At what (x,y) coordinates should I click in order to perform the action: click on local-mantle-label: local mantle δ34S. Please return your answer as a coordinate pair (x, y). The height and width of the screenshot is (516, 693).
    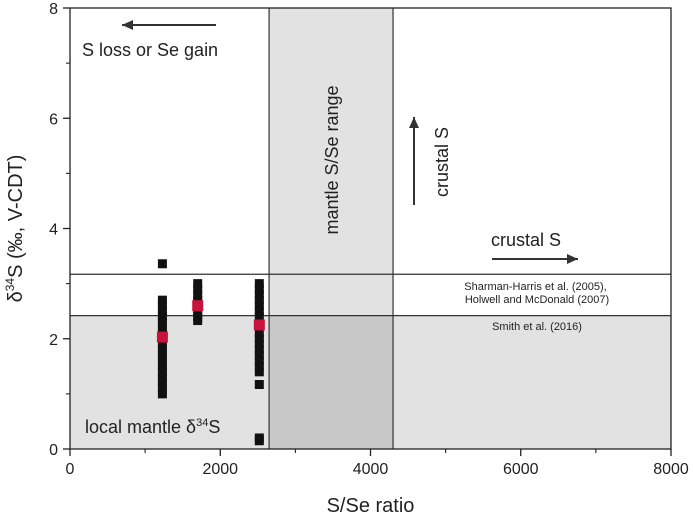
    Looking at the image, I should click on (152, 427).